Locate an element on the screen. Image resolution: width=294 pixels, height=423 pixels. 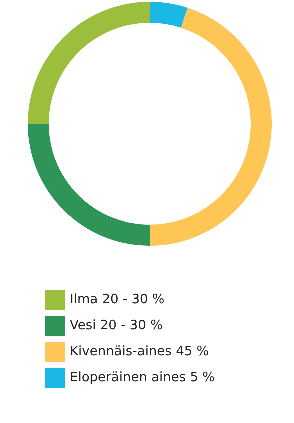
legend-label: Kivennäis-aines 45 % is located at coordinates (140, 352).